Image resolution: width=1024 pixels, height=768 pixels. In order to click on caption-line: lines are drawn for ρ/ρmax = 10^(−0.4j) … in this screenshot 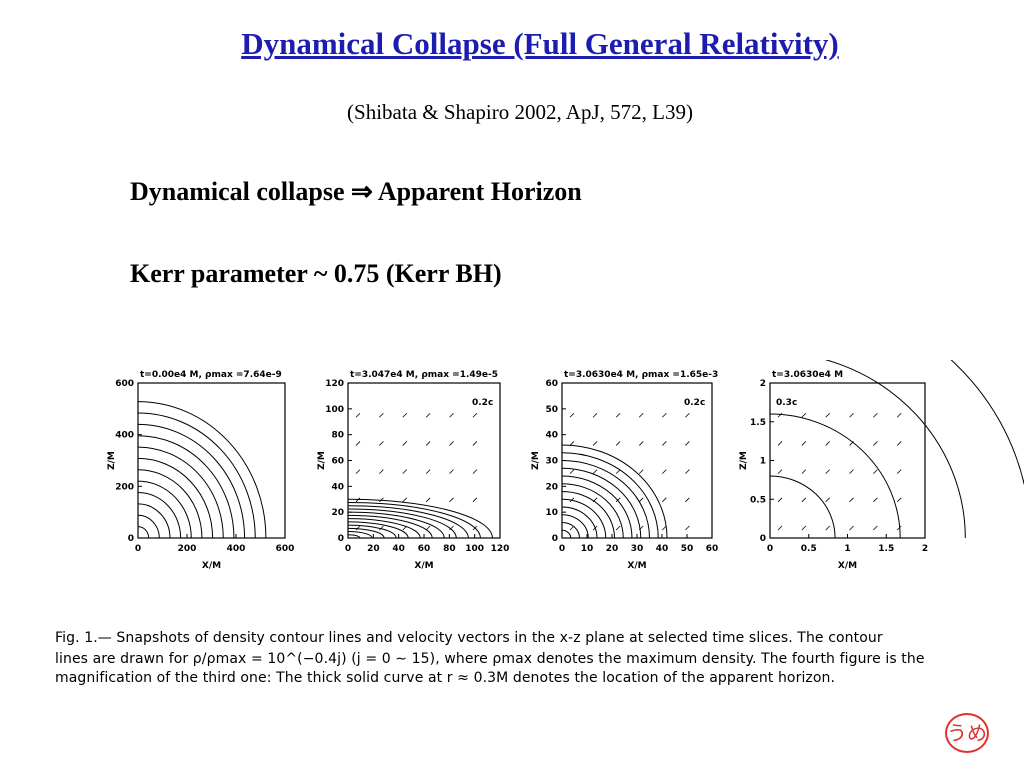, I will do `click(490, 659)`.